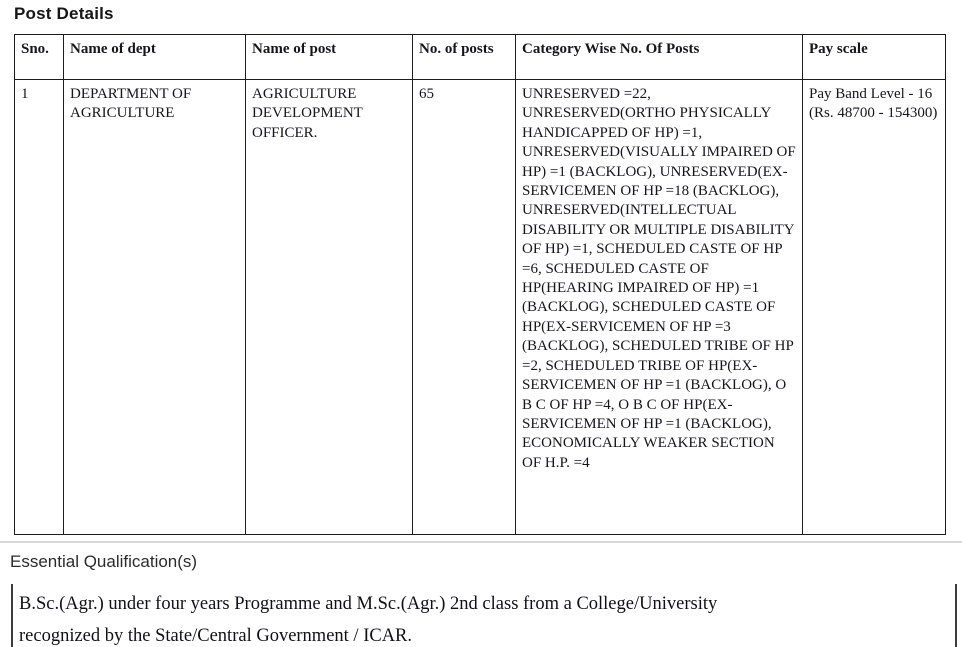  I want to click on column-header-dept: Name of dept, so click(154, 57).